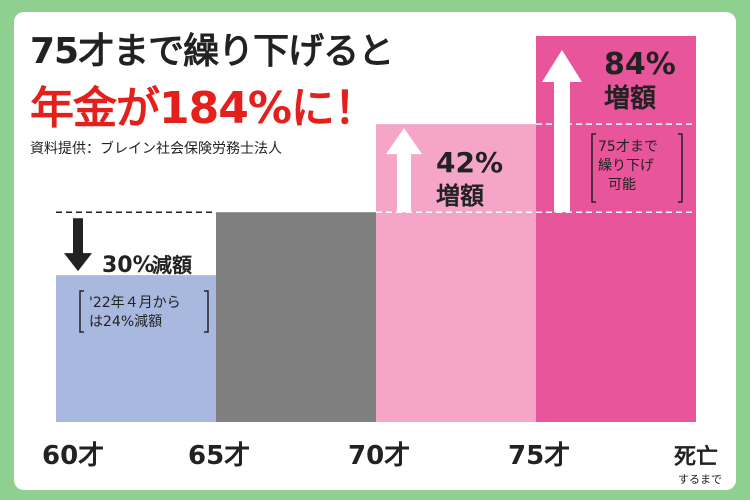 Image resolution: width=750 pixels, height=500 pixels. What do you see at coordinates (212, 51) in the screenshot?
I see `headline: 75才まで繰り下げると` at bounding box center [212, 51].